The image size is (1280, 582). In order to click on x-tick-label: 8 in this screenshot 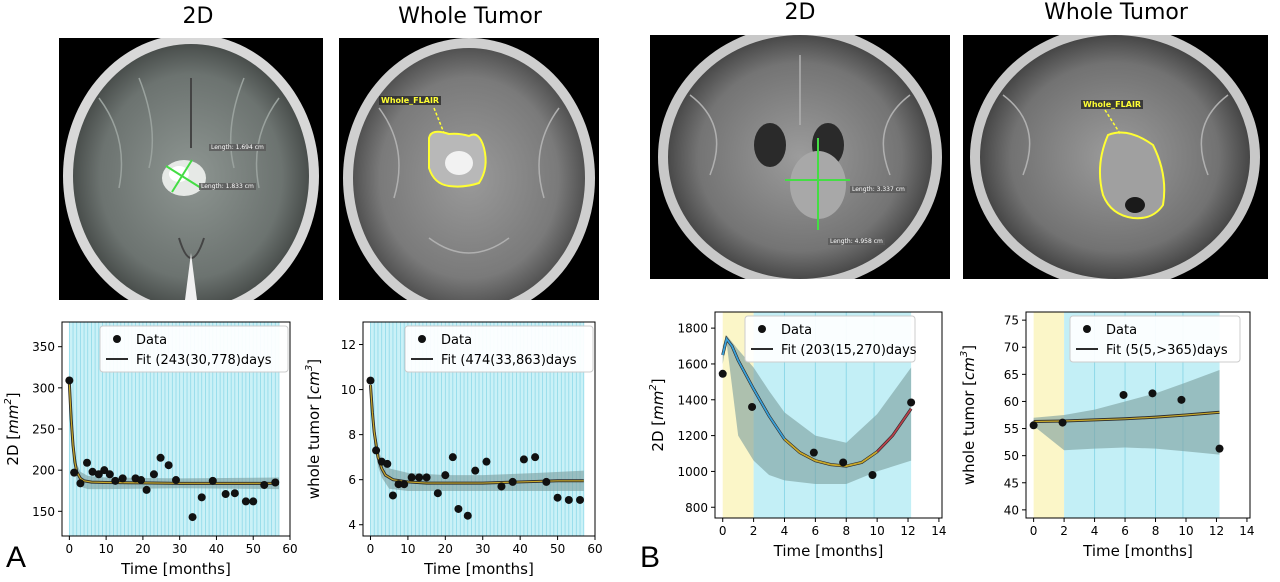, I will do `click(846, 531)`.